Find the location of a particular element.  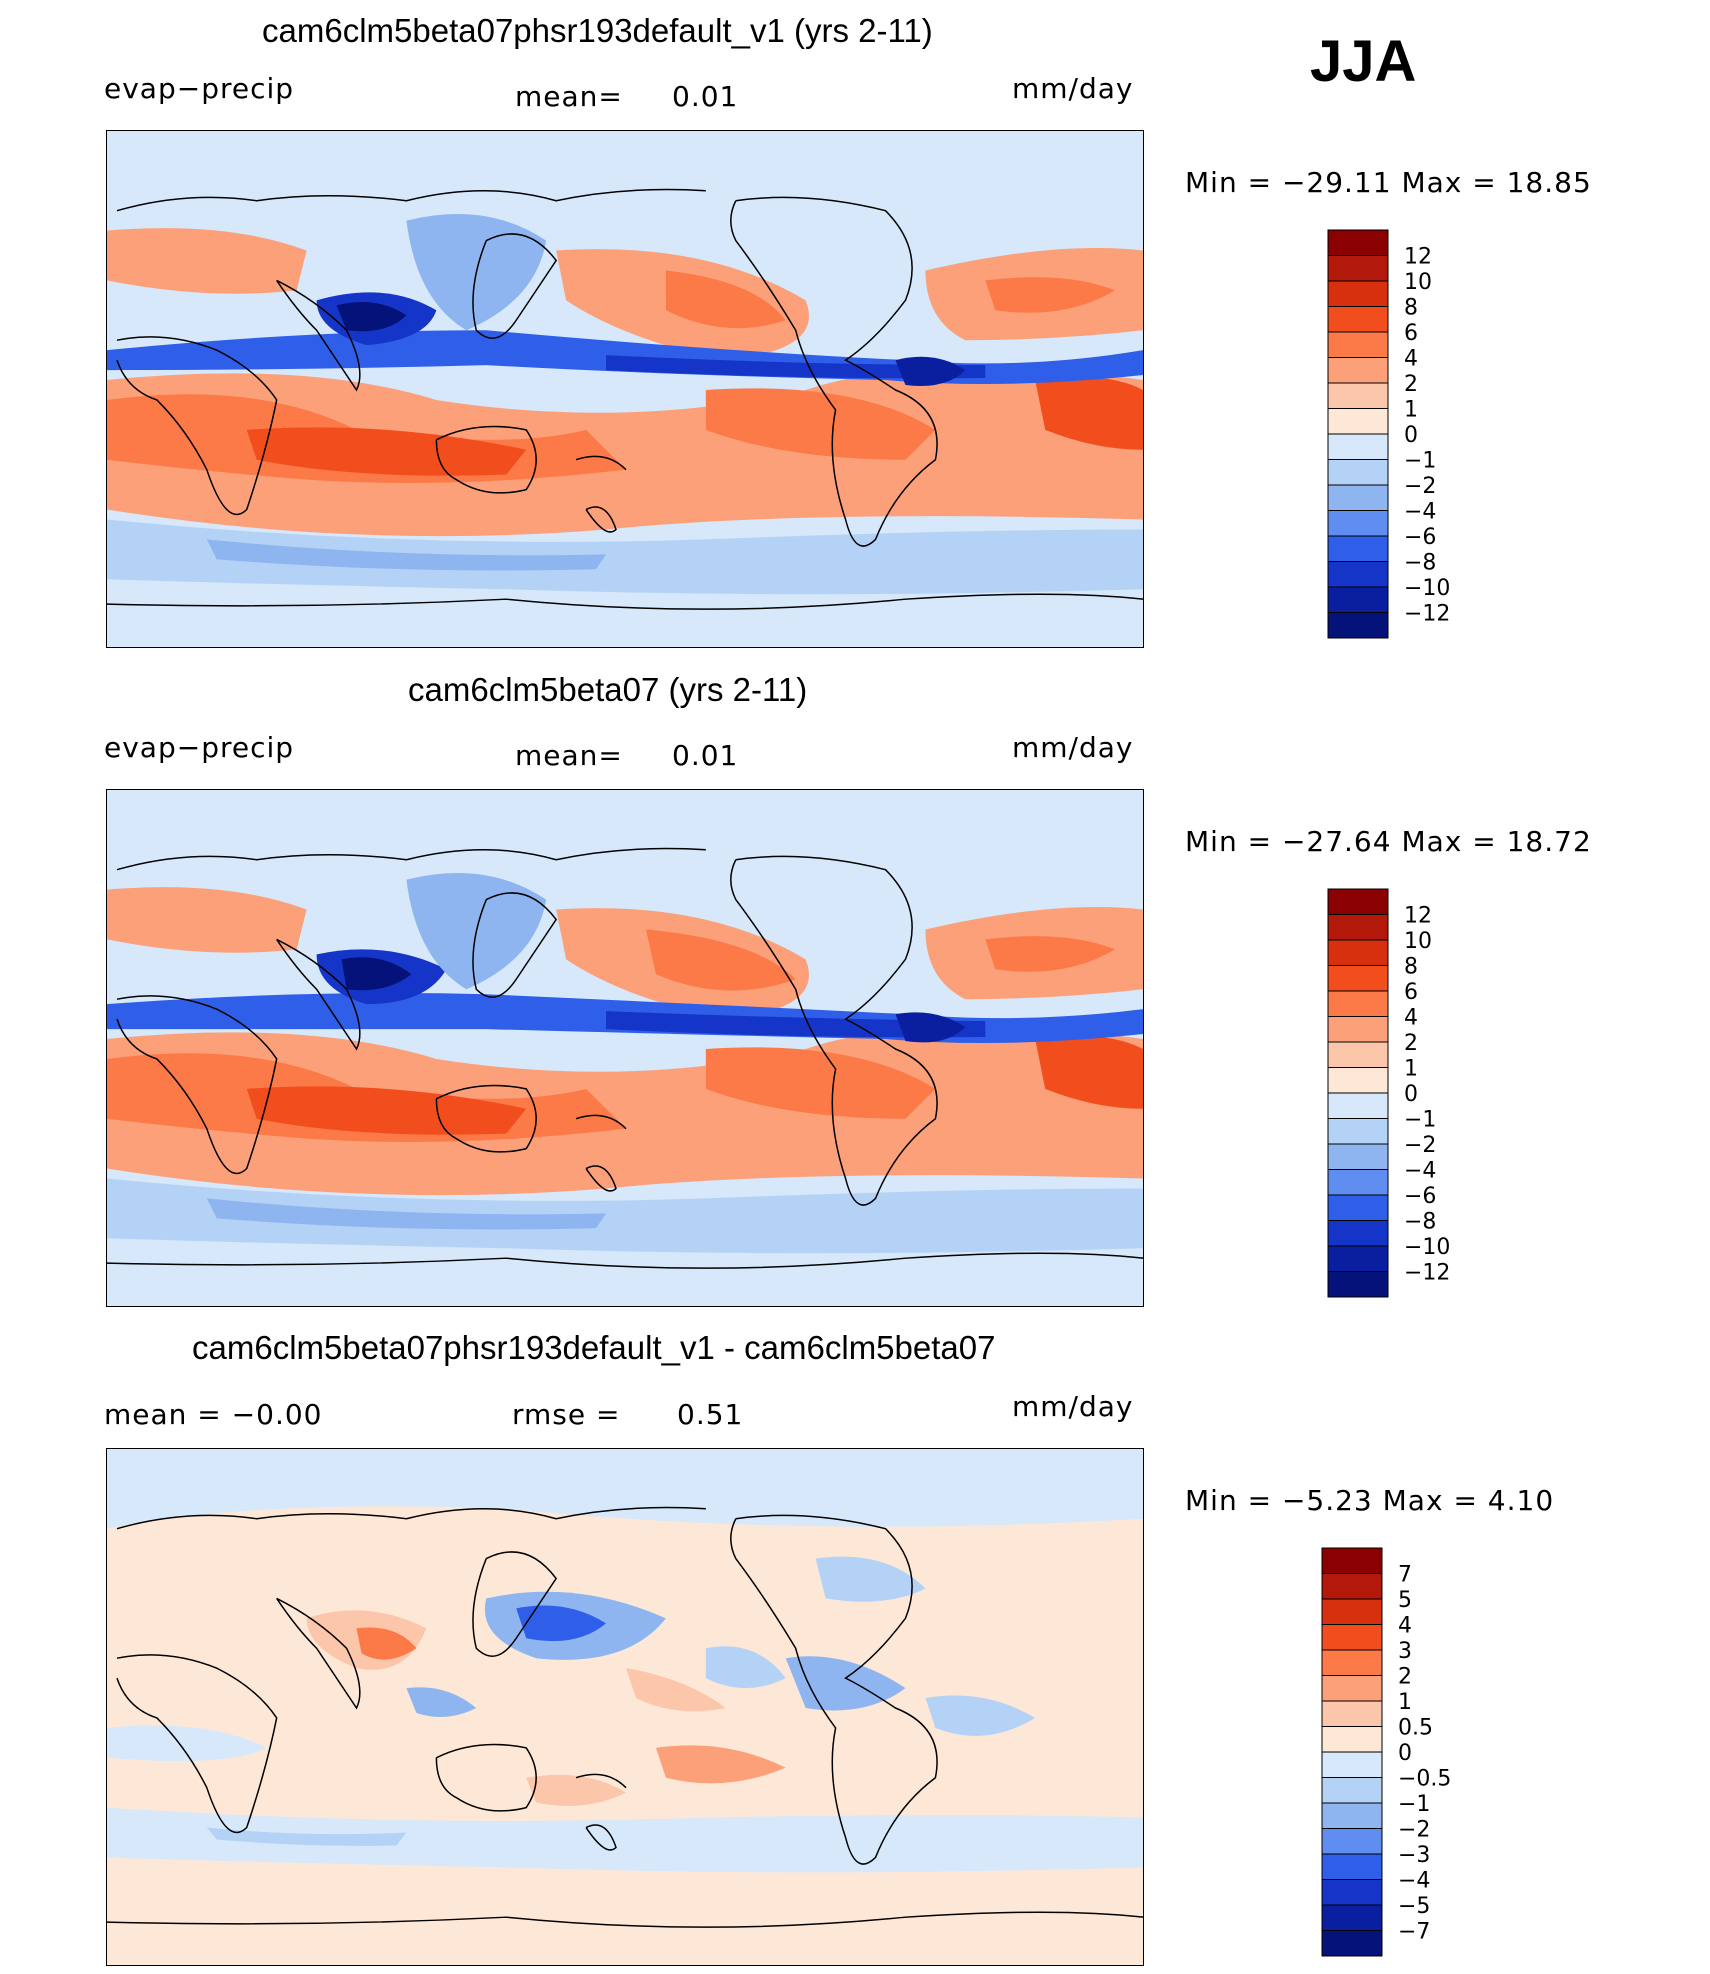

panel-2-title: cam6clm5beta07 (yrs 2-11) is located at coordinates (608, 689).